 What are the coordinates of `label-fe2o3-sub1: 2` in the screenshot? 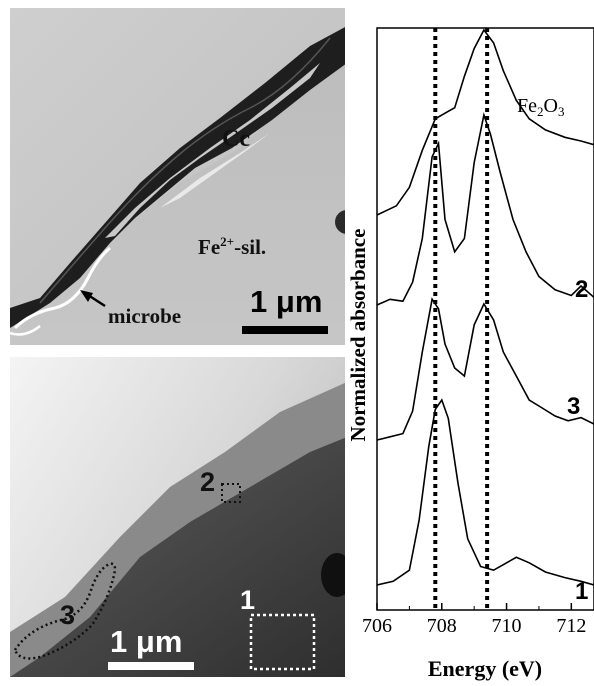 It's located at (540, 111).